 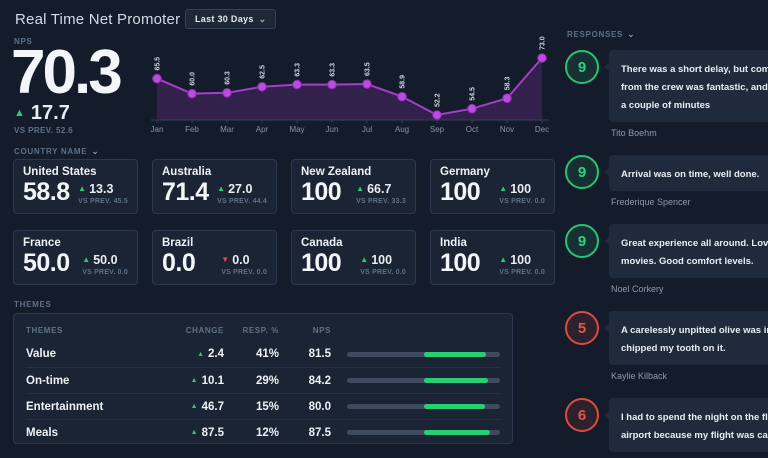 What do you see at coordinates (263, 432) in the screenshot?
I see `theme-row-meals: Meals ▲ 87.5 12% 87.5` at bounding box center [263, 432].